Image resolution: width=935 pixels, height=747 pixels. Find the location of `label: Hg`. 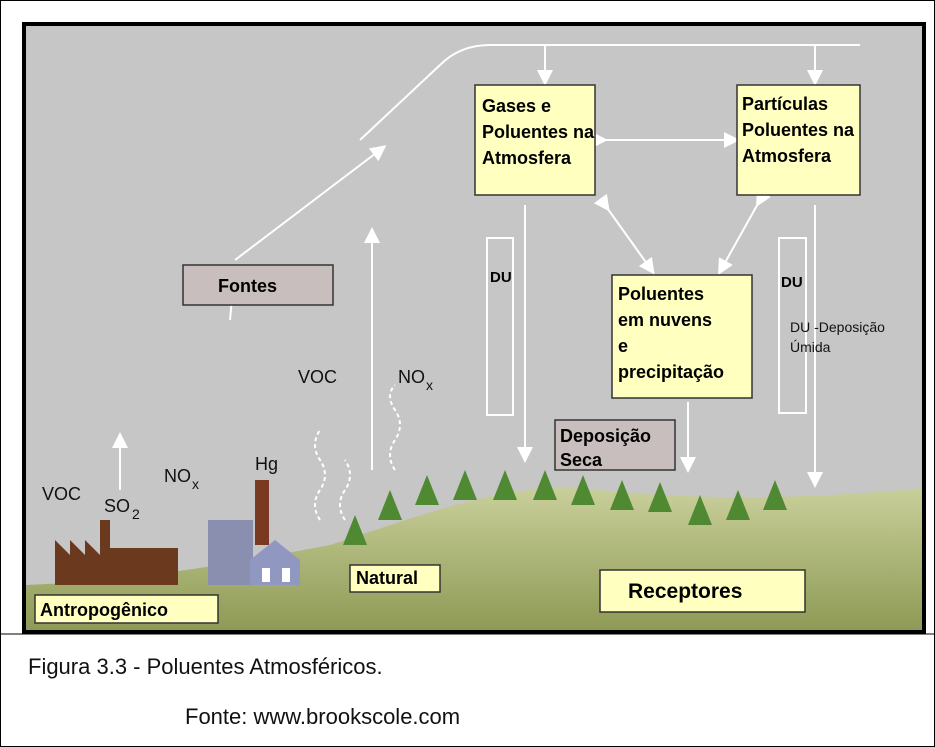

label: Hg is located at coordinates (266, 464).